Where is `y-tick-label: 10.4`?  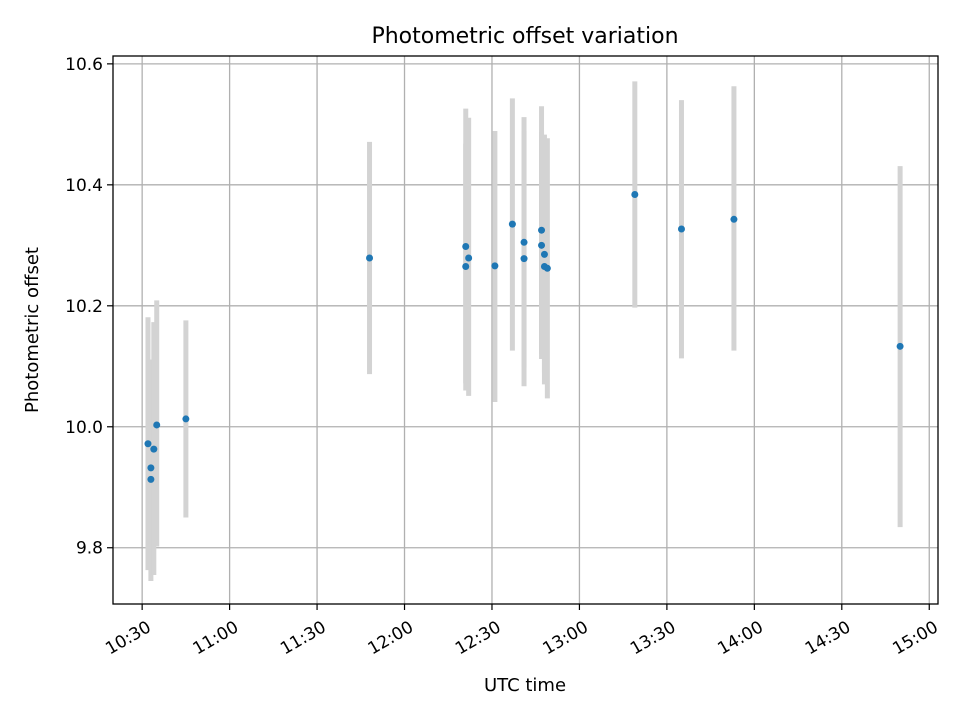 y-tick-label: 10.4 is located at coordinates (84, 186).